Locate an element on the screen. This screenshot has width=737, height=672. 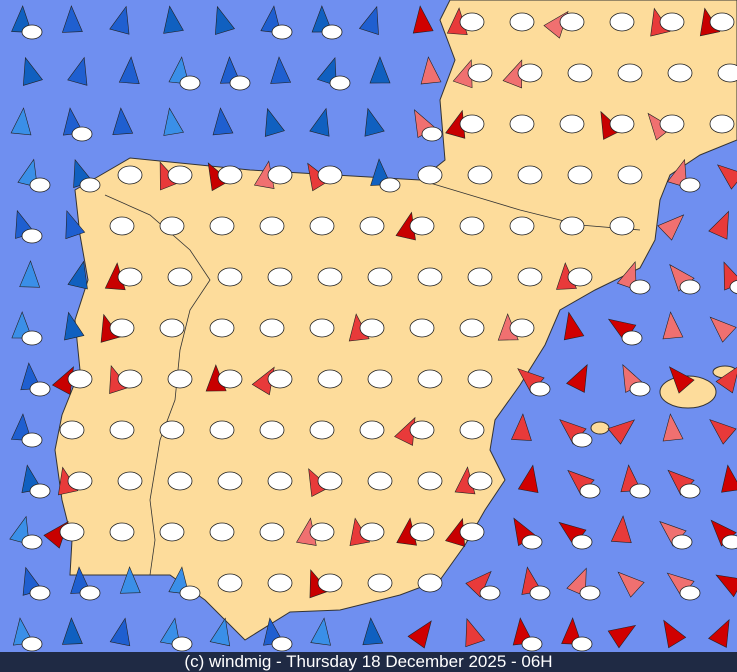
border is located at coordinates (157, 385).